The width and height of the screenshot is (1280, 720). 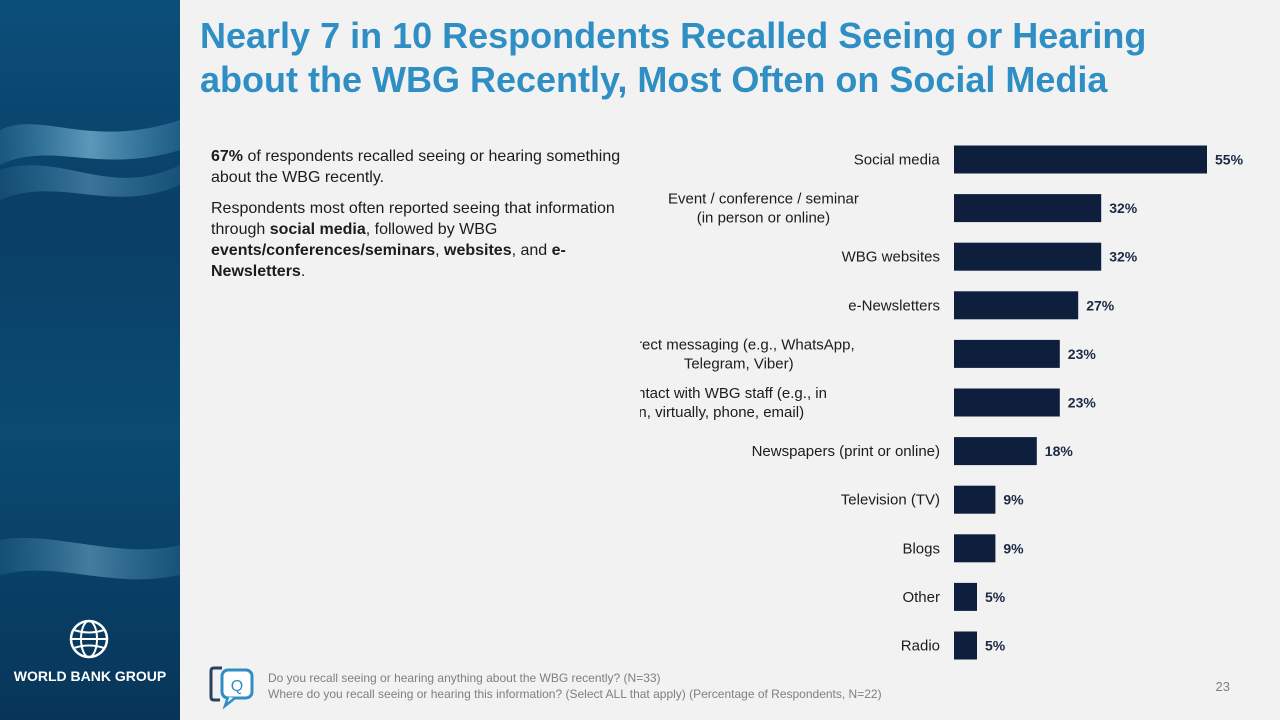 What do you see at coordinates (431, 229) in the screenshot?
I see `summary-p2-mid1: , followed by WBG` at bounding box center [431, 229].